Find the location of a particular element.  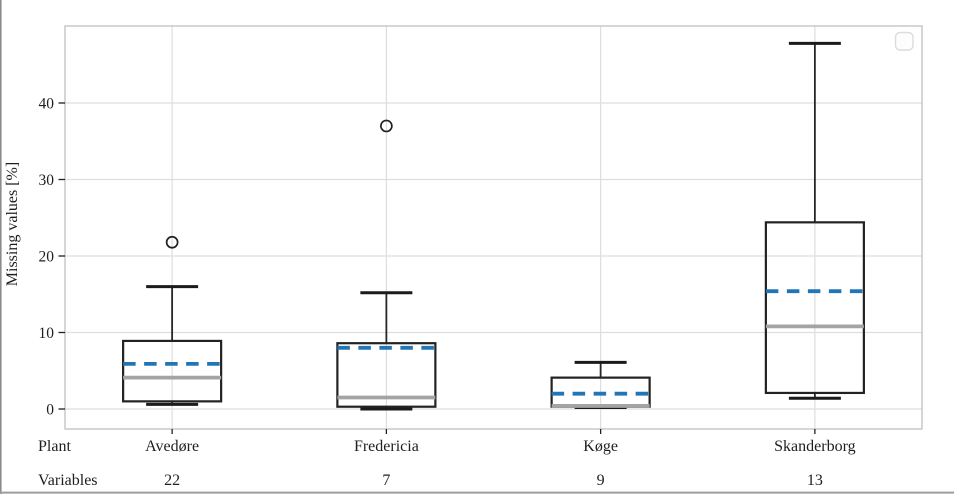

y-axis-title: Missing values [%] is located at coordinates (12, 224).